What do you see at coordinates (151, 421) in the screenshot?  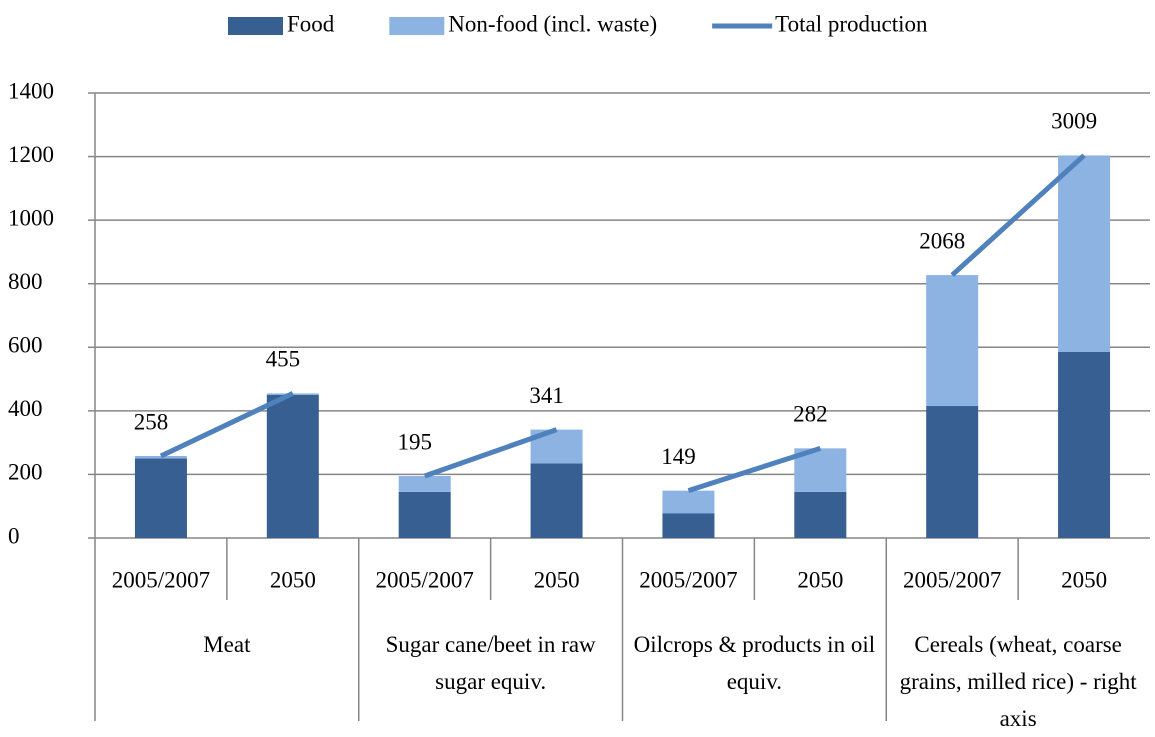 I see `data-label: 258` at bounding box center [151, 421].